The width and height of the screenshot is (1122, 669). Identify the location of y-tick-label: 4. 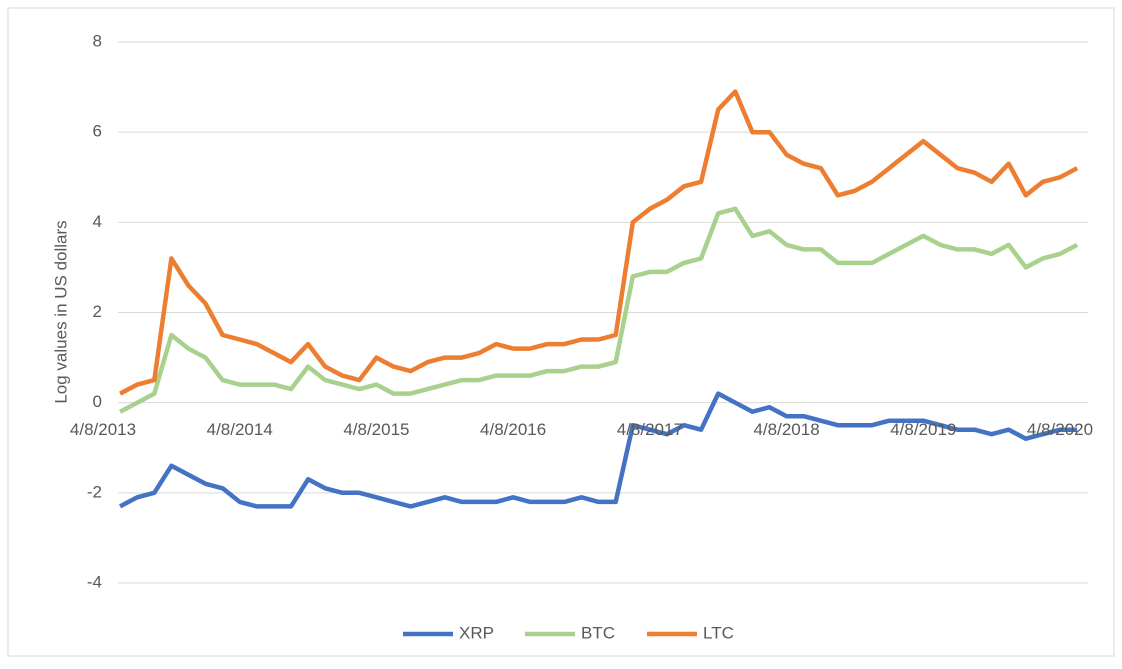
(97, 221).